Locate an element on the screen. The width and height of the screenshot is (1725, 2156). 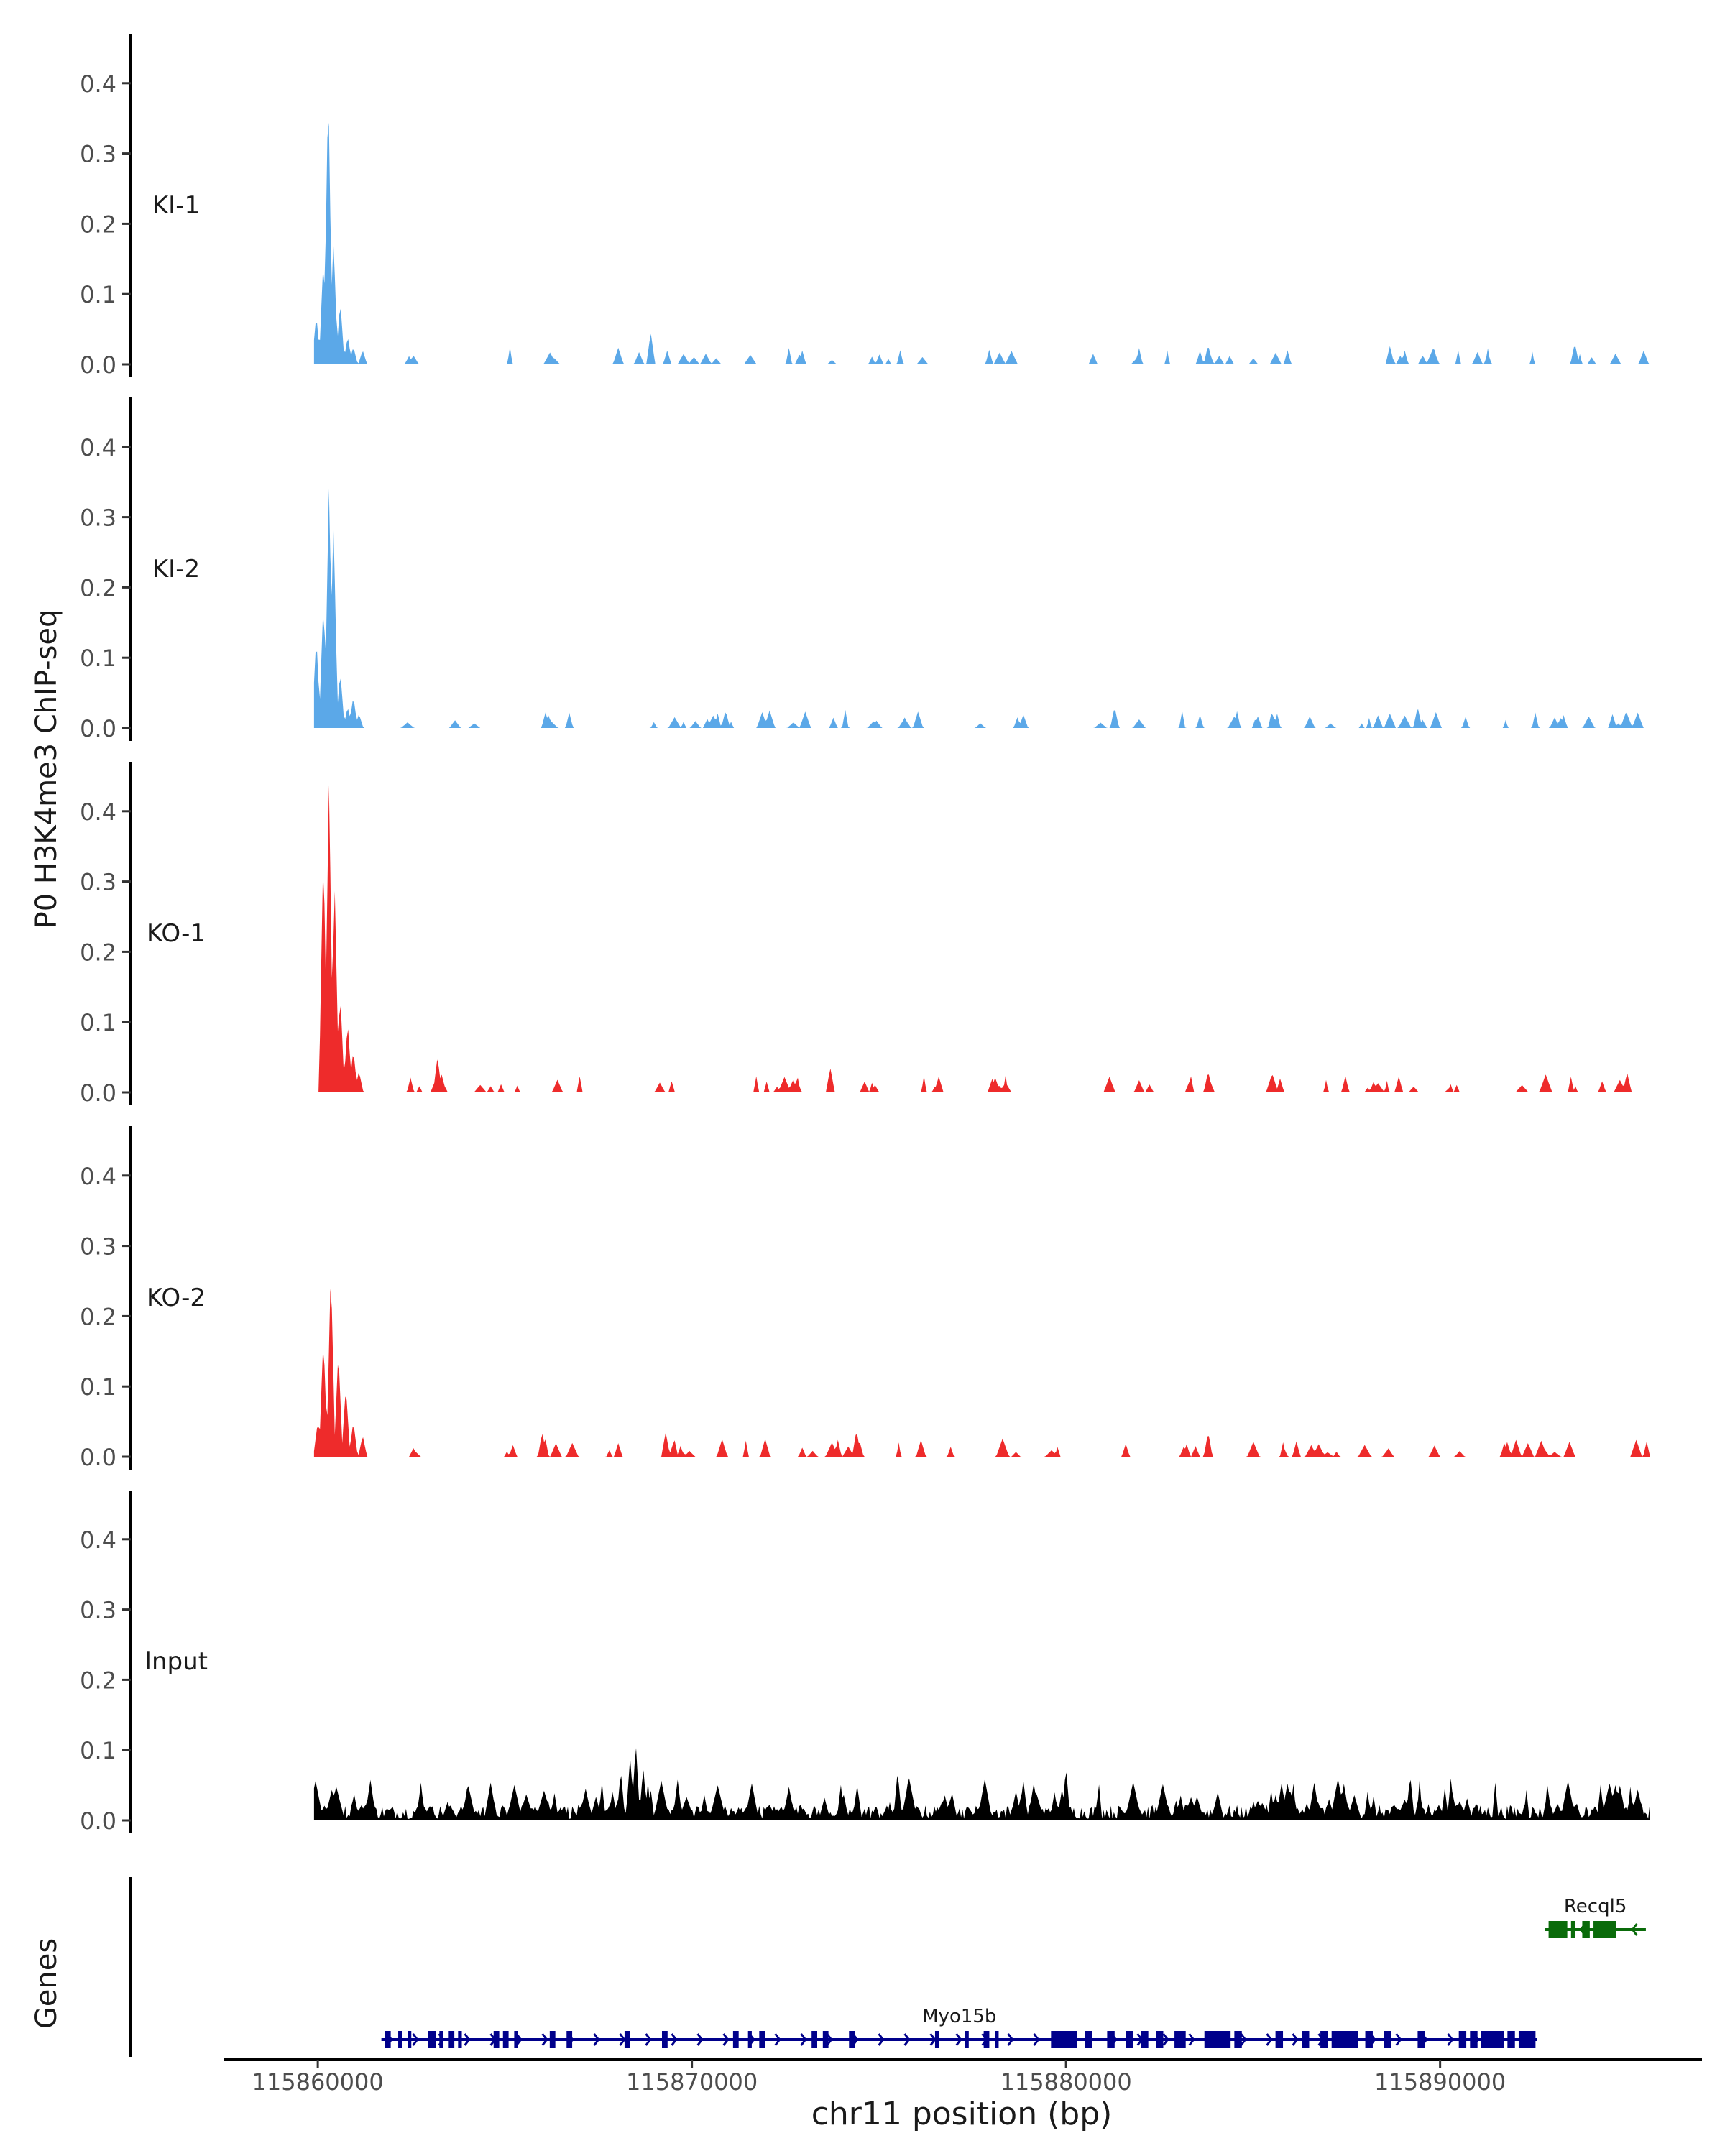
track-ki-2: 0.0 0.1 0.2 0.3 0.4 KI-2 is located at coordinates (865, 570).